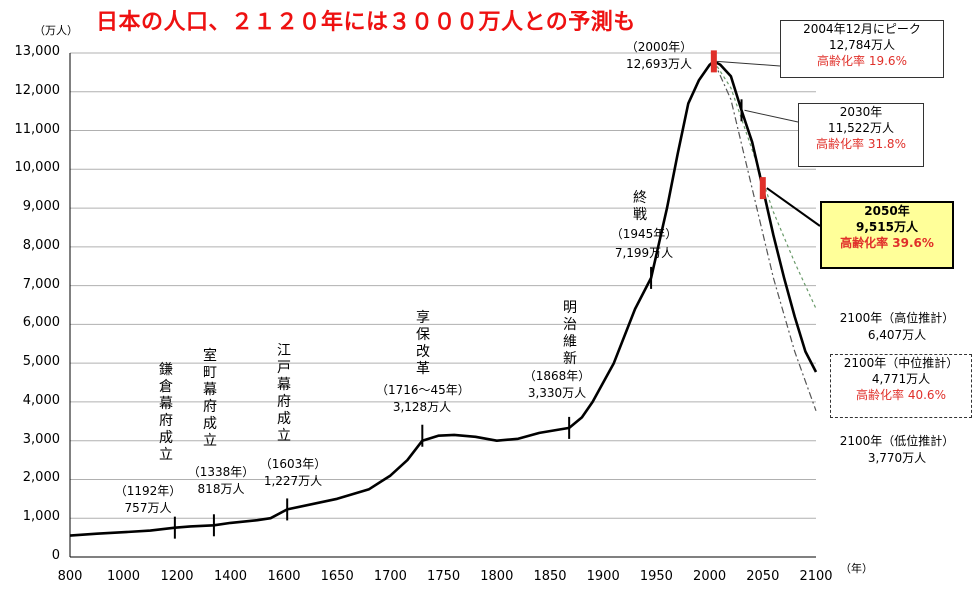 Image resolution: width=980 pixels, height=594 pixels. What do you see at coordinates (123, 576) in the screenshot?
I see `x-tick-label: 1000` at bounding box center [123, 576].